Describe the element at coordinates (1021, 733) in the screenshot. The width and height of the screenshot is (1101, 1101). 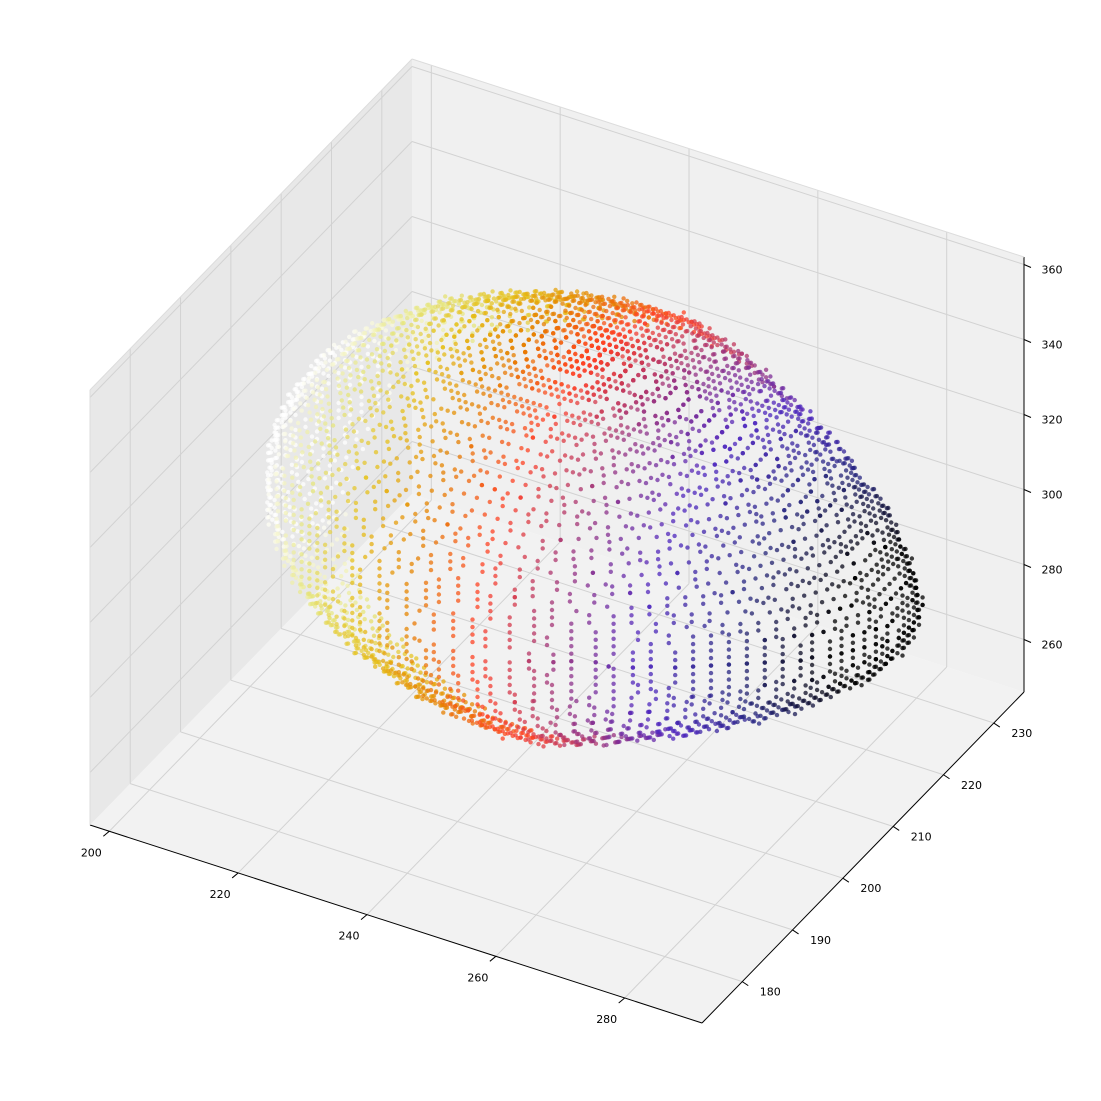
I see `y-tick-label: 230` at that location.